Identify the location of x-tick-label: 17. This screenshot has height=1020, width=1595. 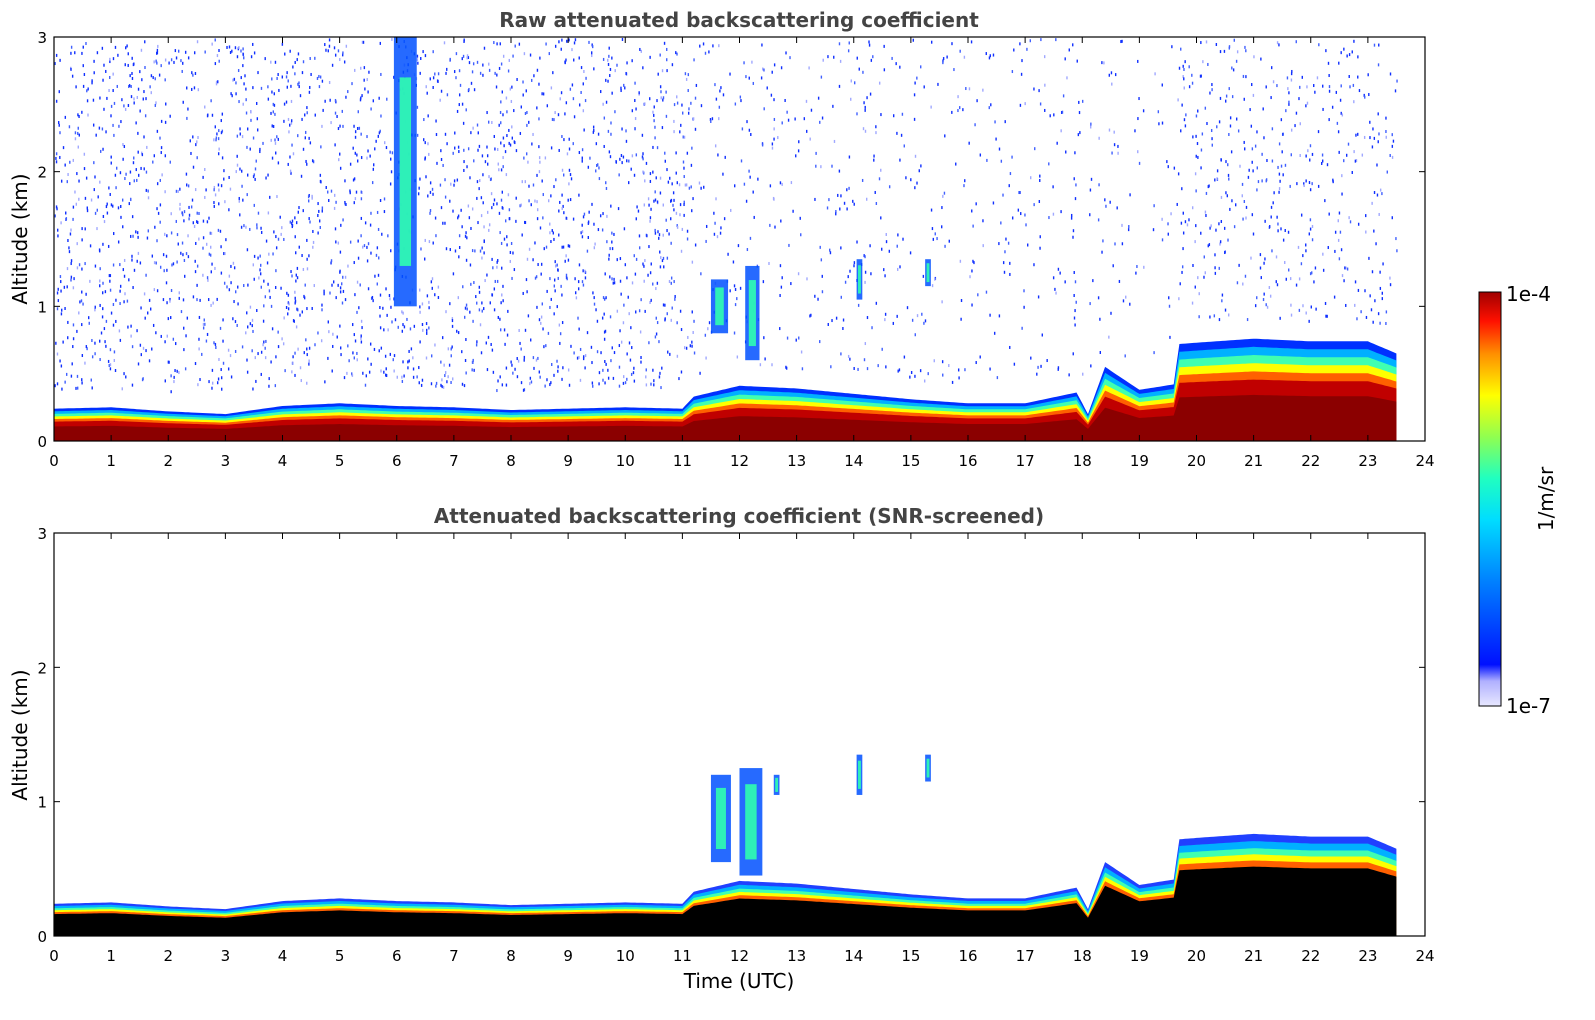
(1025, 461).